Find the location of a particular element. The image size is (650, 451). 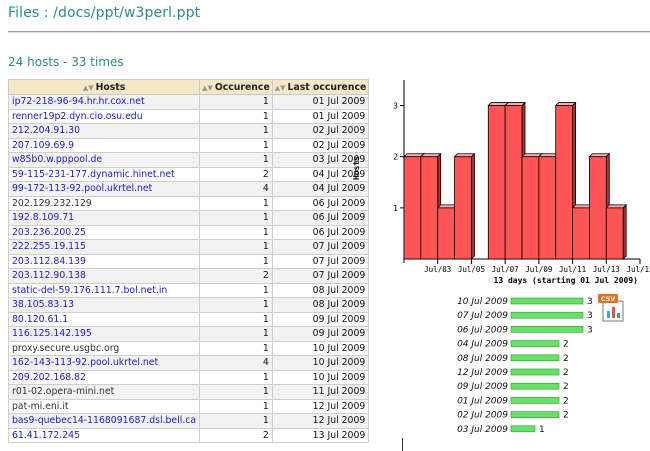

column-header-occurence-label: Occurence is located at coordinates (242, 87).